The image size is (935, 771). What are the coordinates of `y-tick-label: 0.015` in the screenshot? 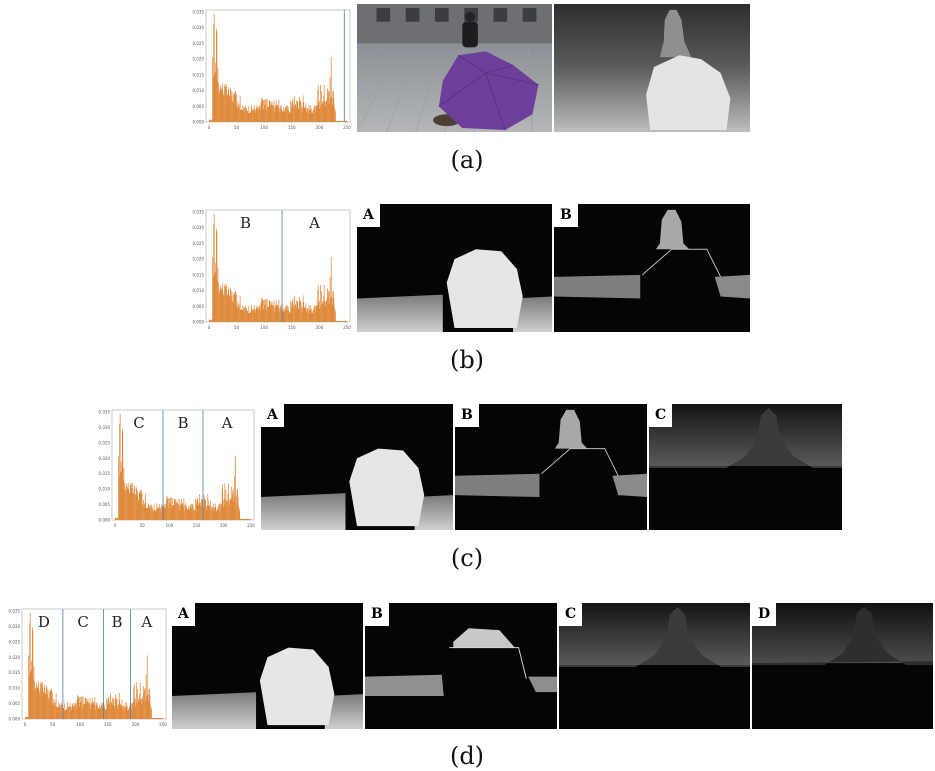 It's located at (199, 274).